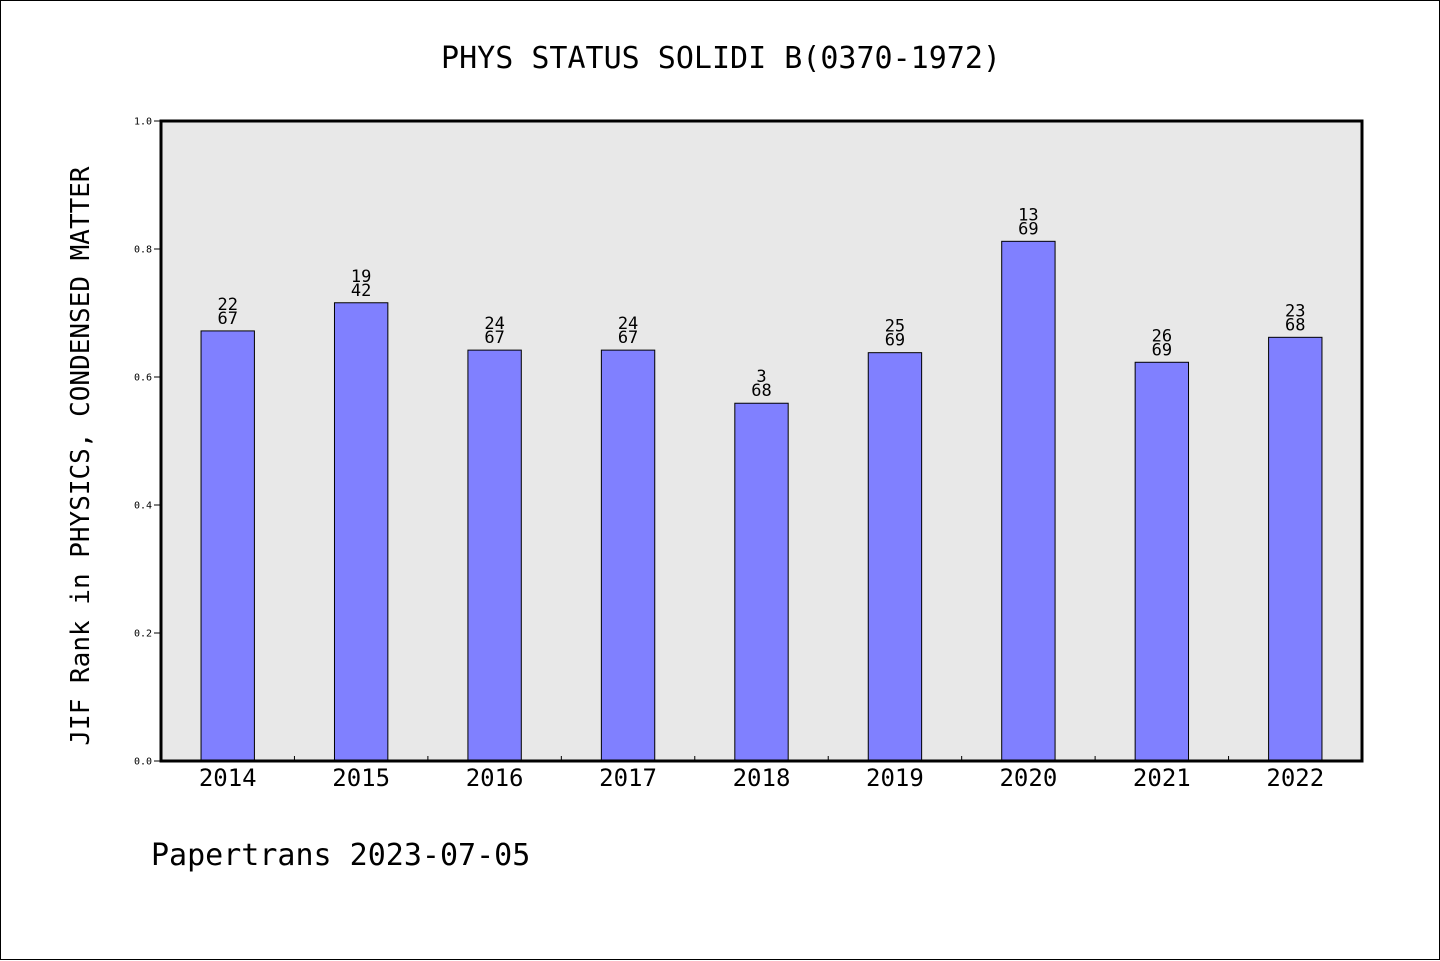 This screenshot has width=1440, height=961. I want to click on bar-2017, so click(628, 555).